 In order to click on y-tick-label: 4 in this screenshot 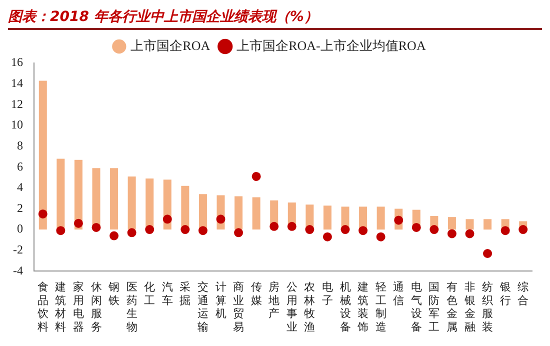, I will do `click(20, 187)`.